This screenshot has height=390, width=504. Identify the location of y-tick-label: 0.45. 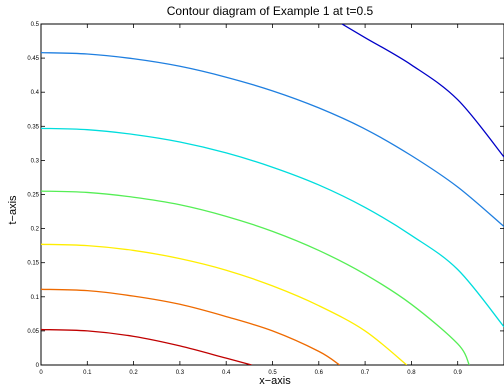
(33, 59).